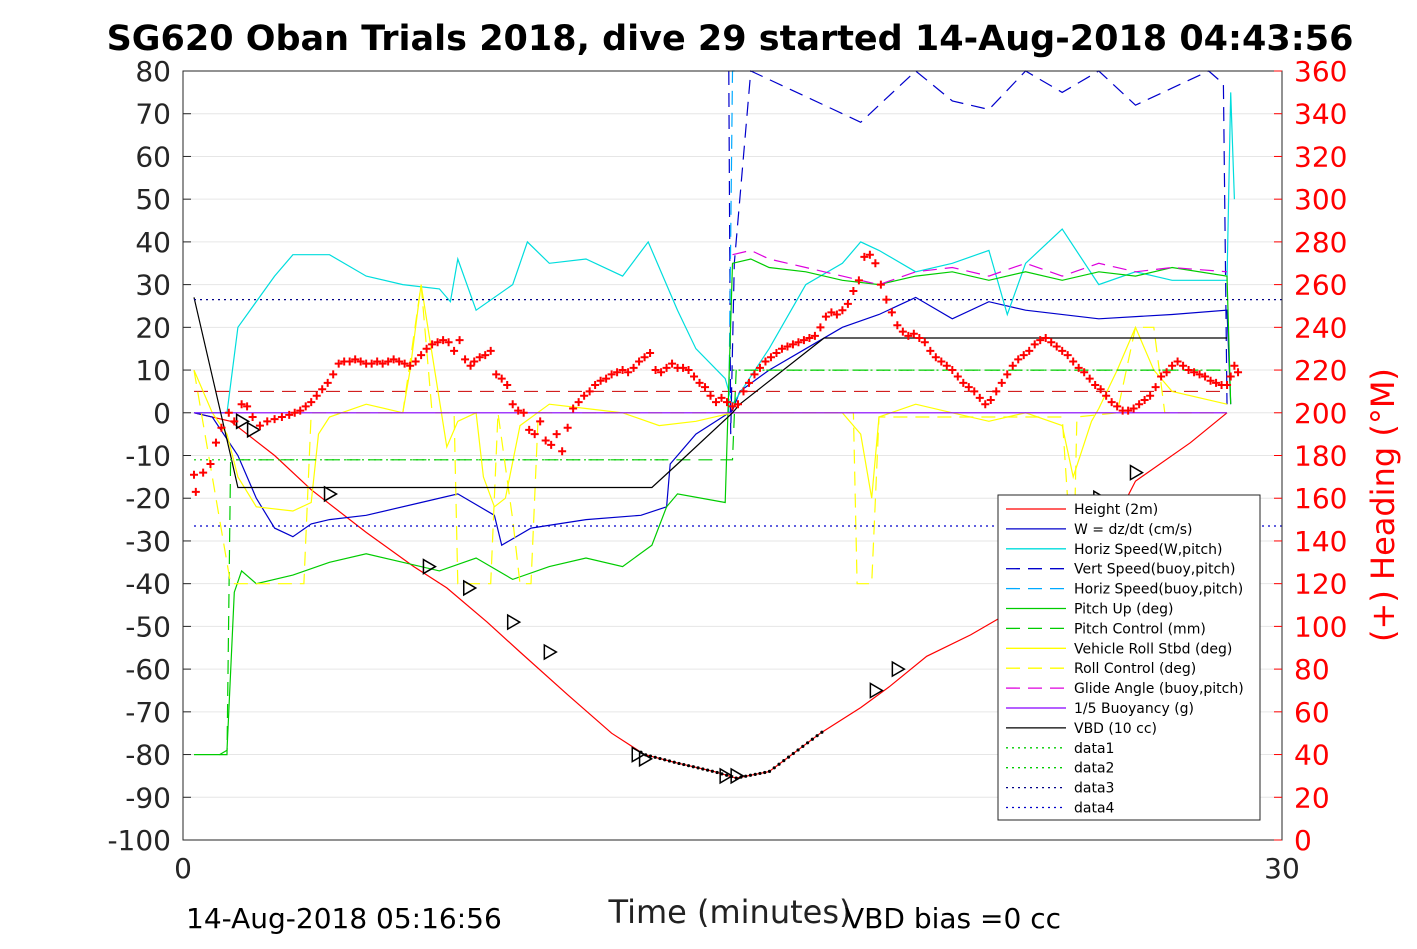 The image size is (1417, 949). Describe the element at coordinates (1094, 809) in the screenshot. I see `legend-entry: data4` at that location.